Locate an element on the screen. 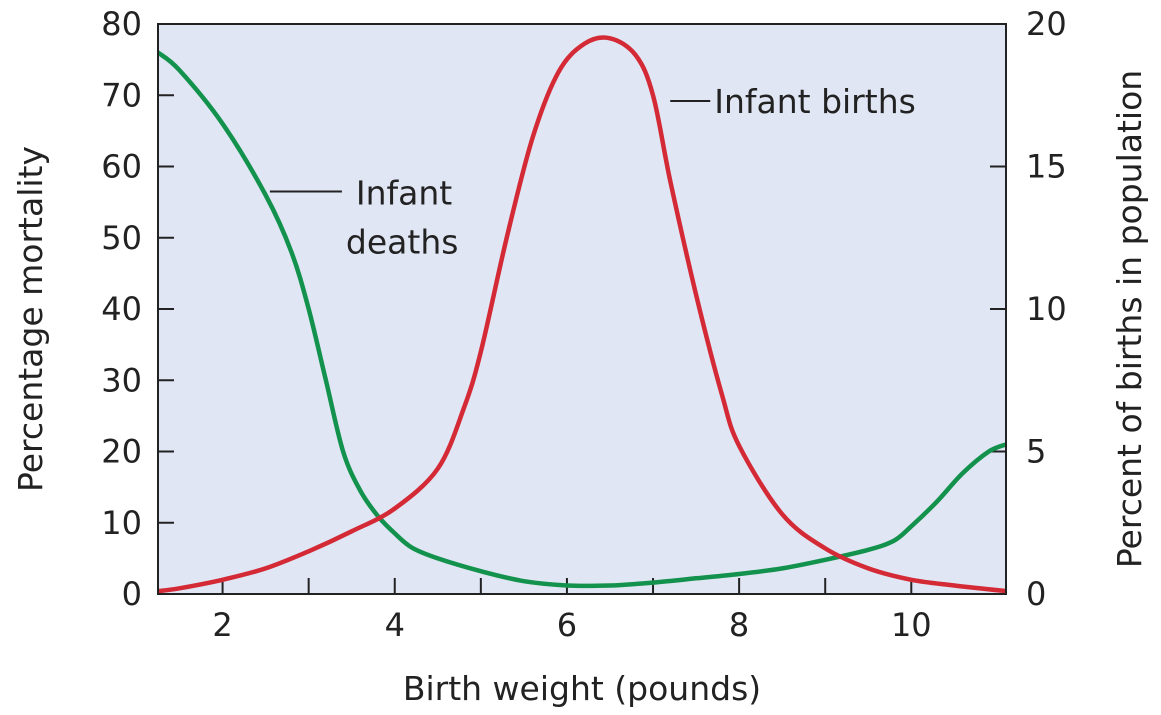  y-tick-label: 50 is located at coordinates (121, 238).